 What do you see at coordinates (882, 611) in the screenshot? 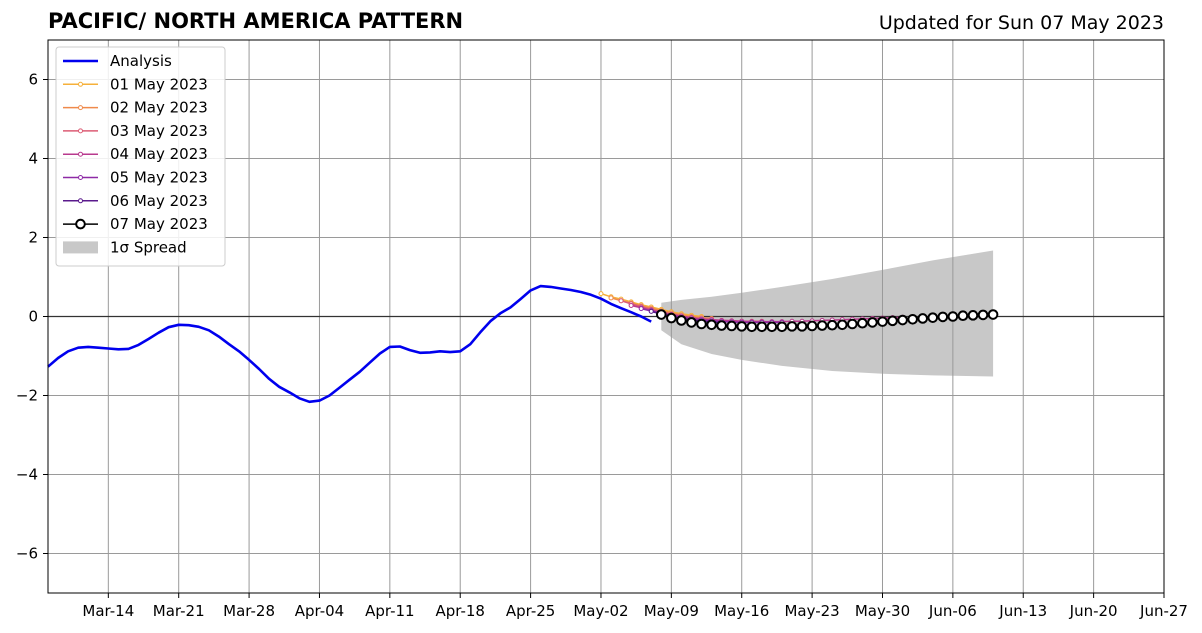
I see `x-tick-label: May-30` at bounding box center [882, 611].